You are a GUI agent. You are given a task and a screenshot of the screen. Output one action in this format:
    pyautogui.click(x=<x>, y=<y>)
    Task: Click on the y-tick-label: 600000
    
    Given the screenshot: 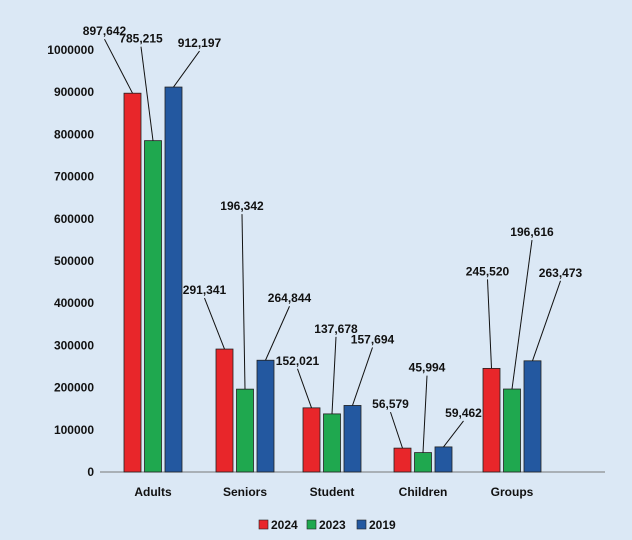 What is the action you would take?
    pyautogui.click(x=74, y=219)
    